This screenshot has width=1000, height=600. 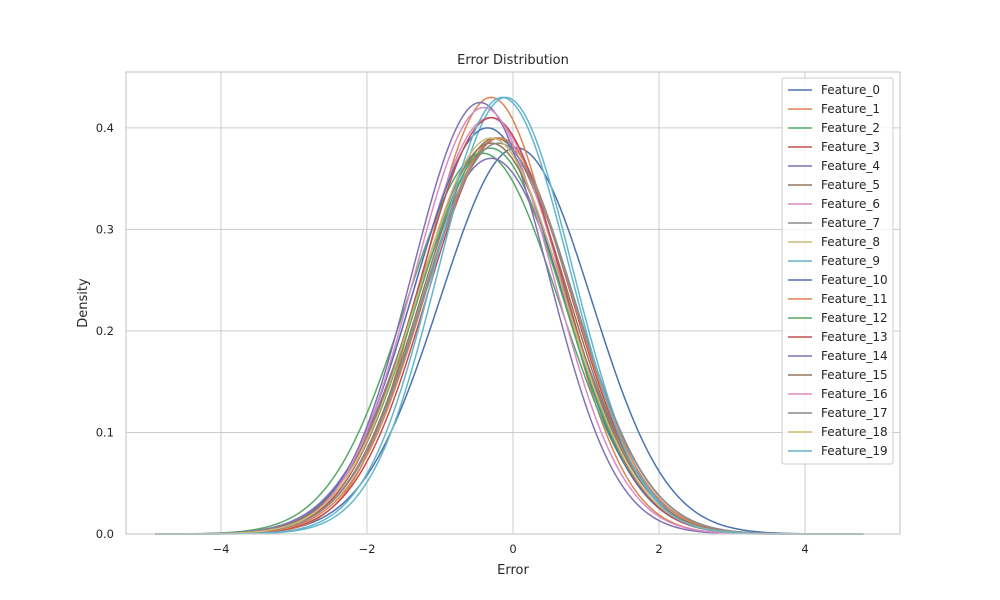 What do you see at coordinates (854, 451) in the screenshot?
I see `legend-entry: Feature_19` at bounding box center [854, 451].